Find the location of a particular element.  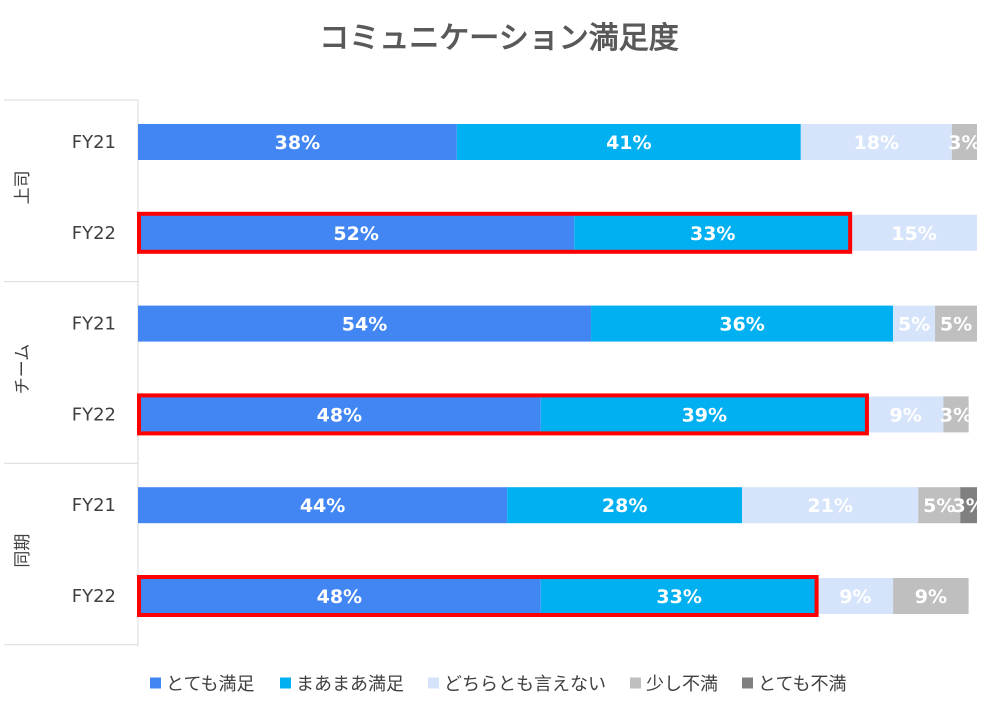

data-label: 41% is located at coordinates (628, 143).